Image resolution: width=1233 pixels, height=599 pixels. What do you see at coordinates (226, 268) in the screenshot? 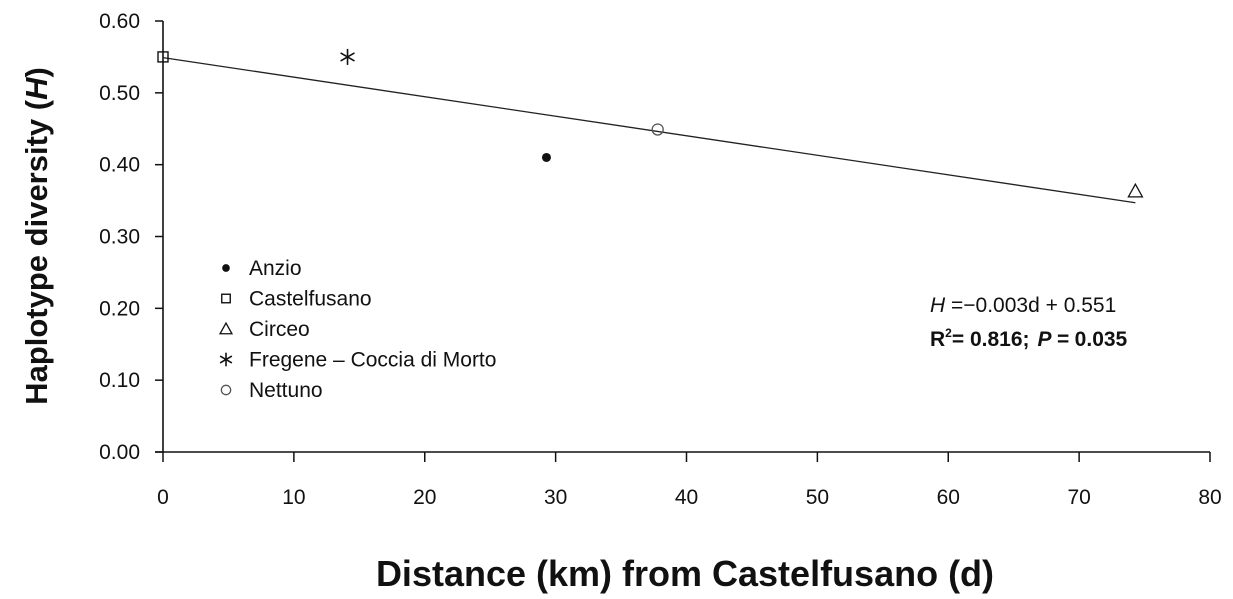
I see `legend-marker-anzio` at bounding box center [226, 268].